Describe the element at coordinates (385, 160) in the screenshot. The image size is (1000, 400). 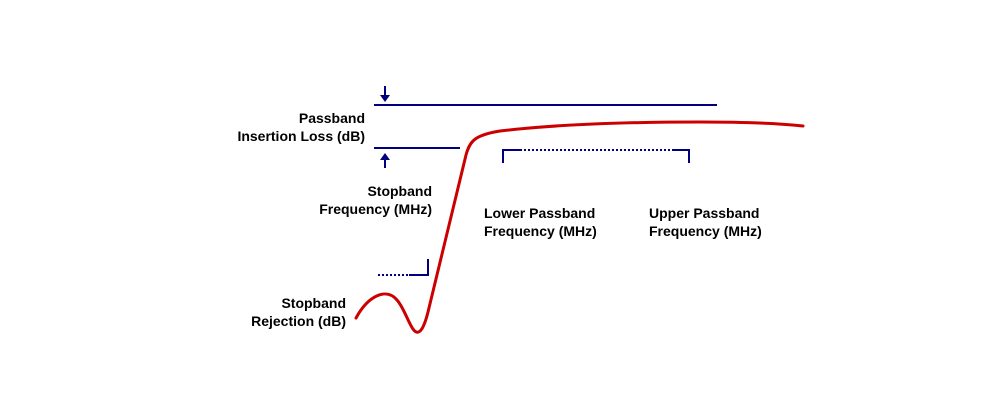
I see `arrow-up-icon` at that location.